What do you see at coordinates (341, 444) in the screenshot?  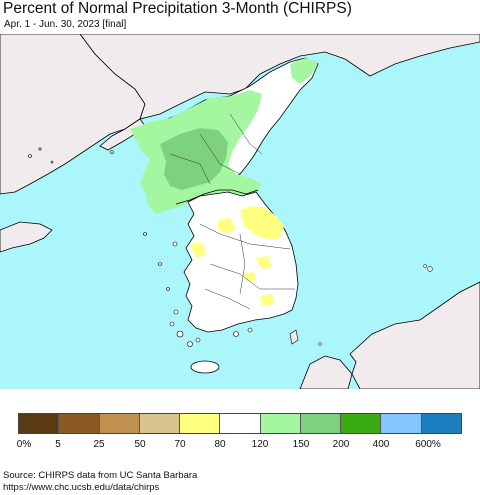 I see `legend-tick-label: 200` at bounding box center [341, 444].